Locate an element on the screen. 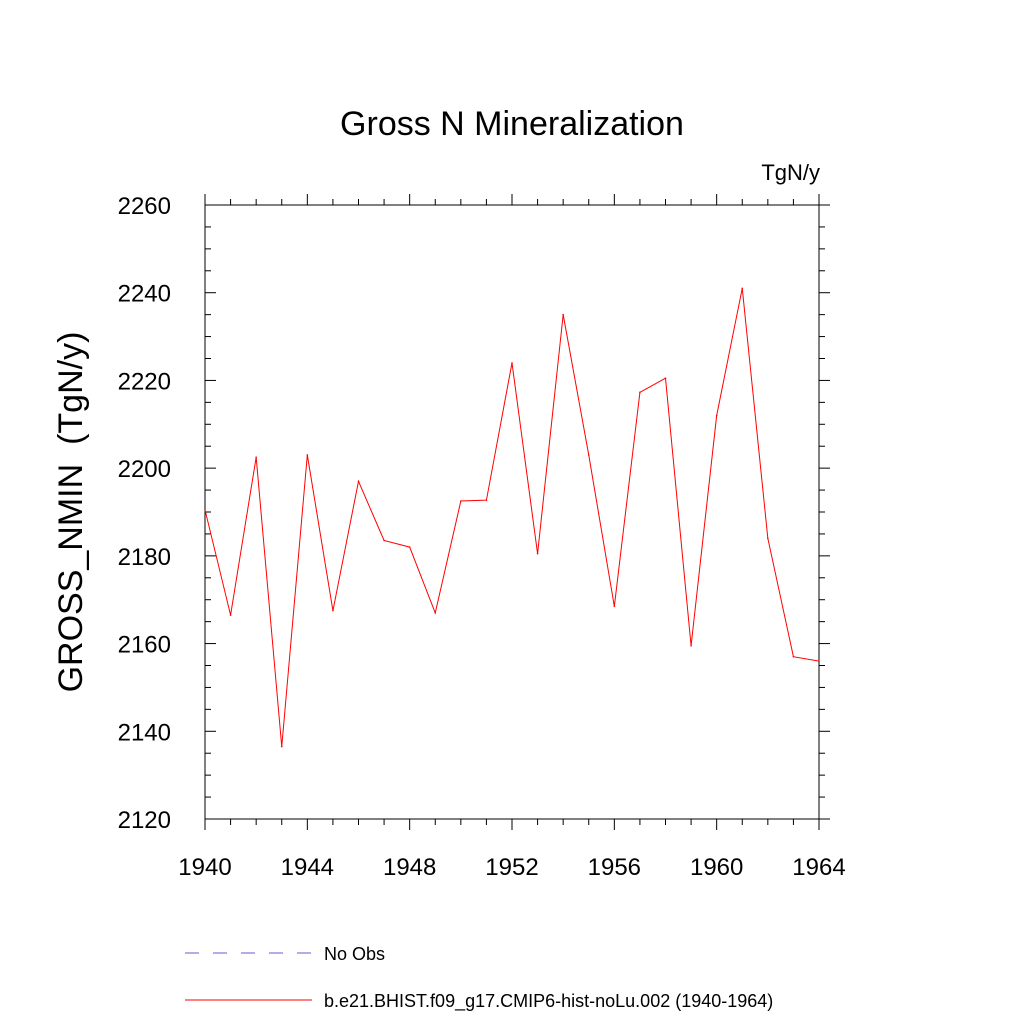 The image size is (1024, 1024). chart-title: Gross N Mineralization is located at coordinates (512, 124).